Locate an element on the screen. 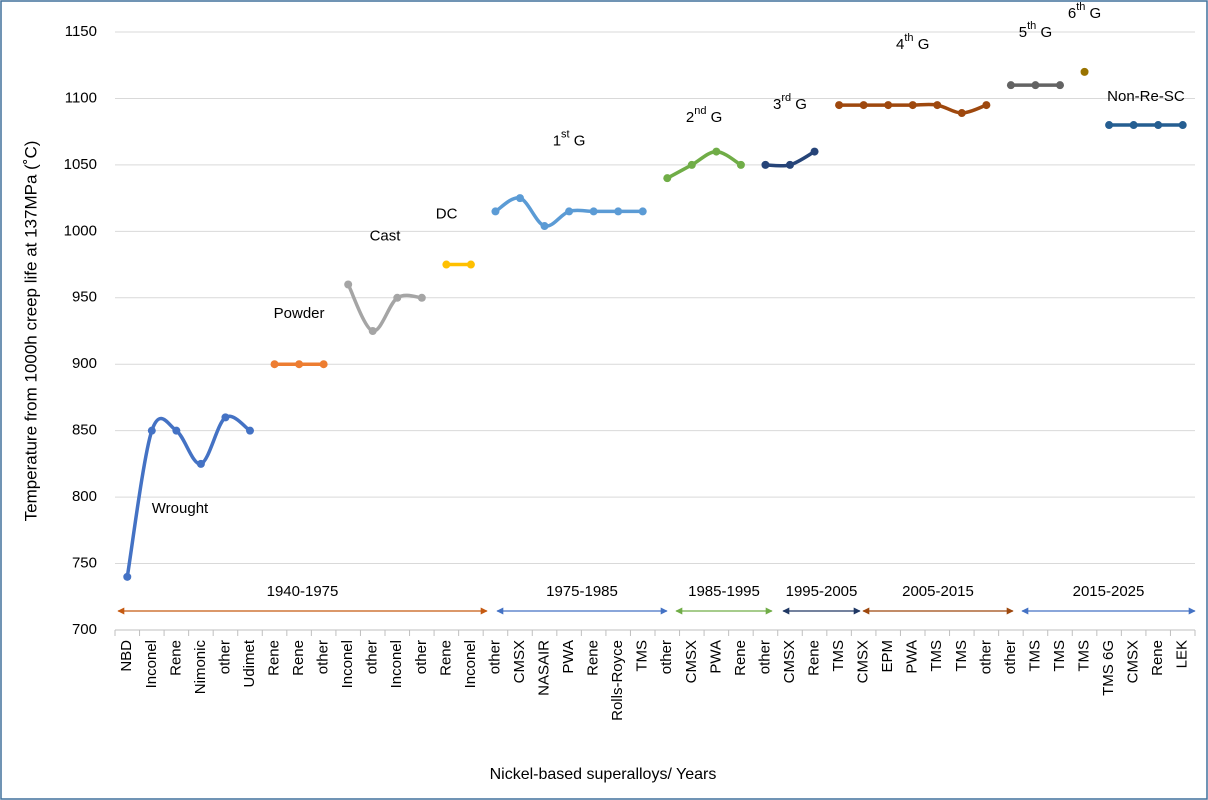  label-part: 2 is located at coordinates (690, 117).